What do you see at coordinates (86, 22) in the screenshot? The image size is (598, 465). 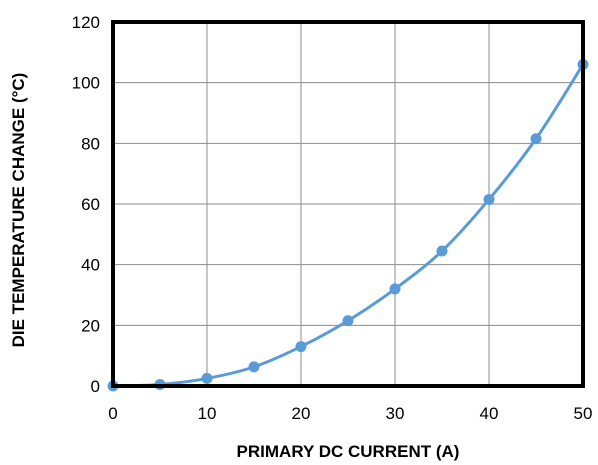 I see `y-tick-label: 120` at bounding box center [86, 22].